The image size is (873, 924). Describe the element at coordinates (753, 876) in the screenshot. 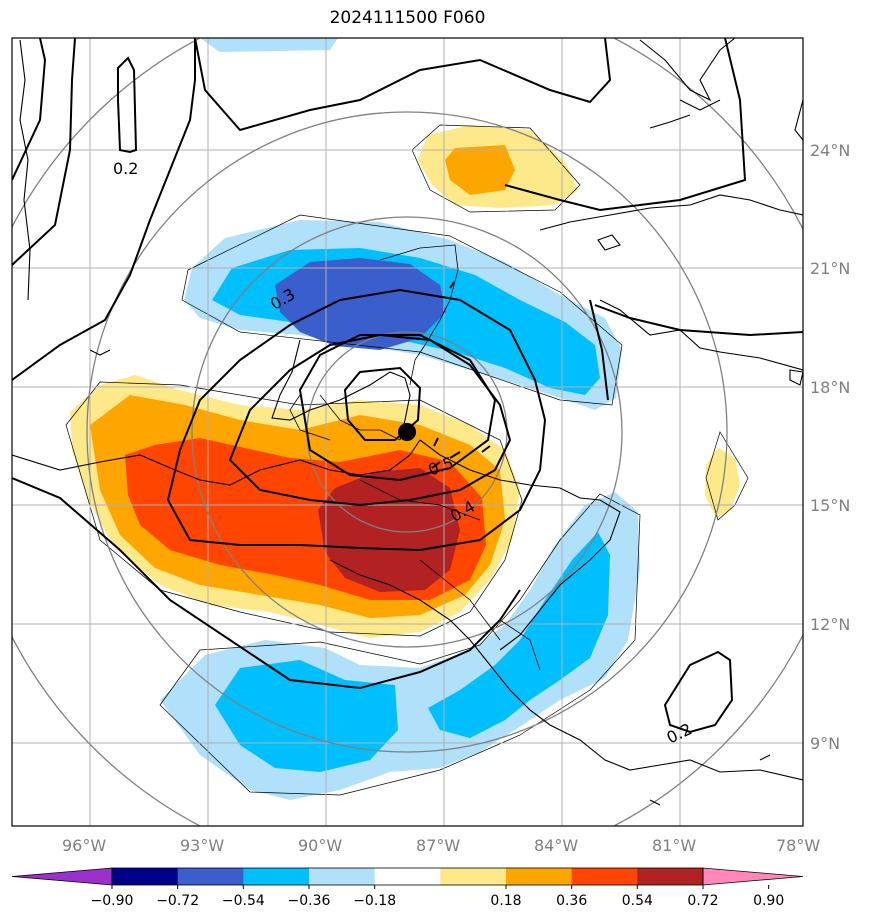

I see `colorbar-extend-high` at that location.